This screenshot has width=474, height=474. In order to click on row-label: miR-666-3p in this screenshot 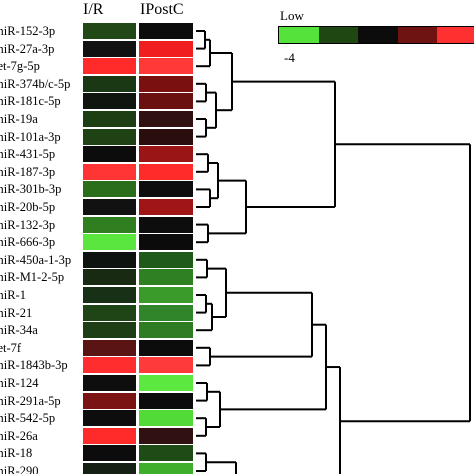, I will do `click(28, 242)`.